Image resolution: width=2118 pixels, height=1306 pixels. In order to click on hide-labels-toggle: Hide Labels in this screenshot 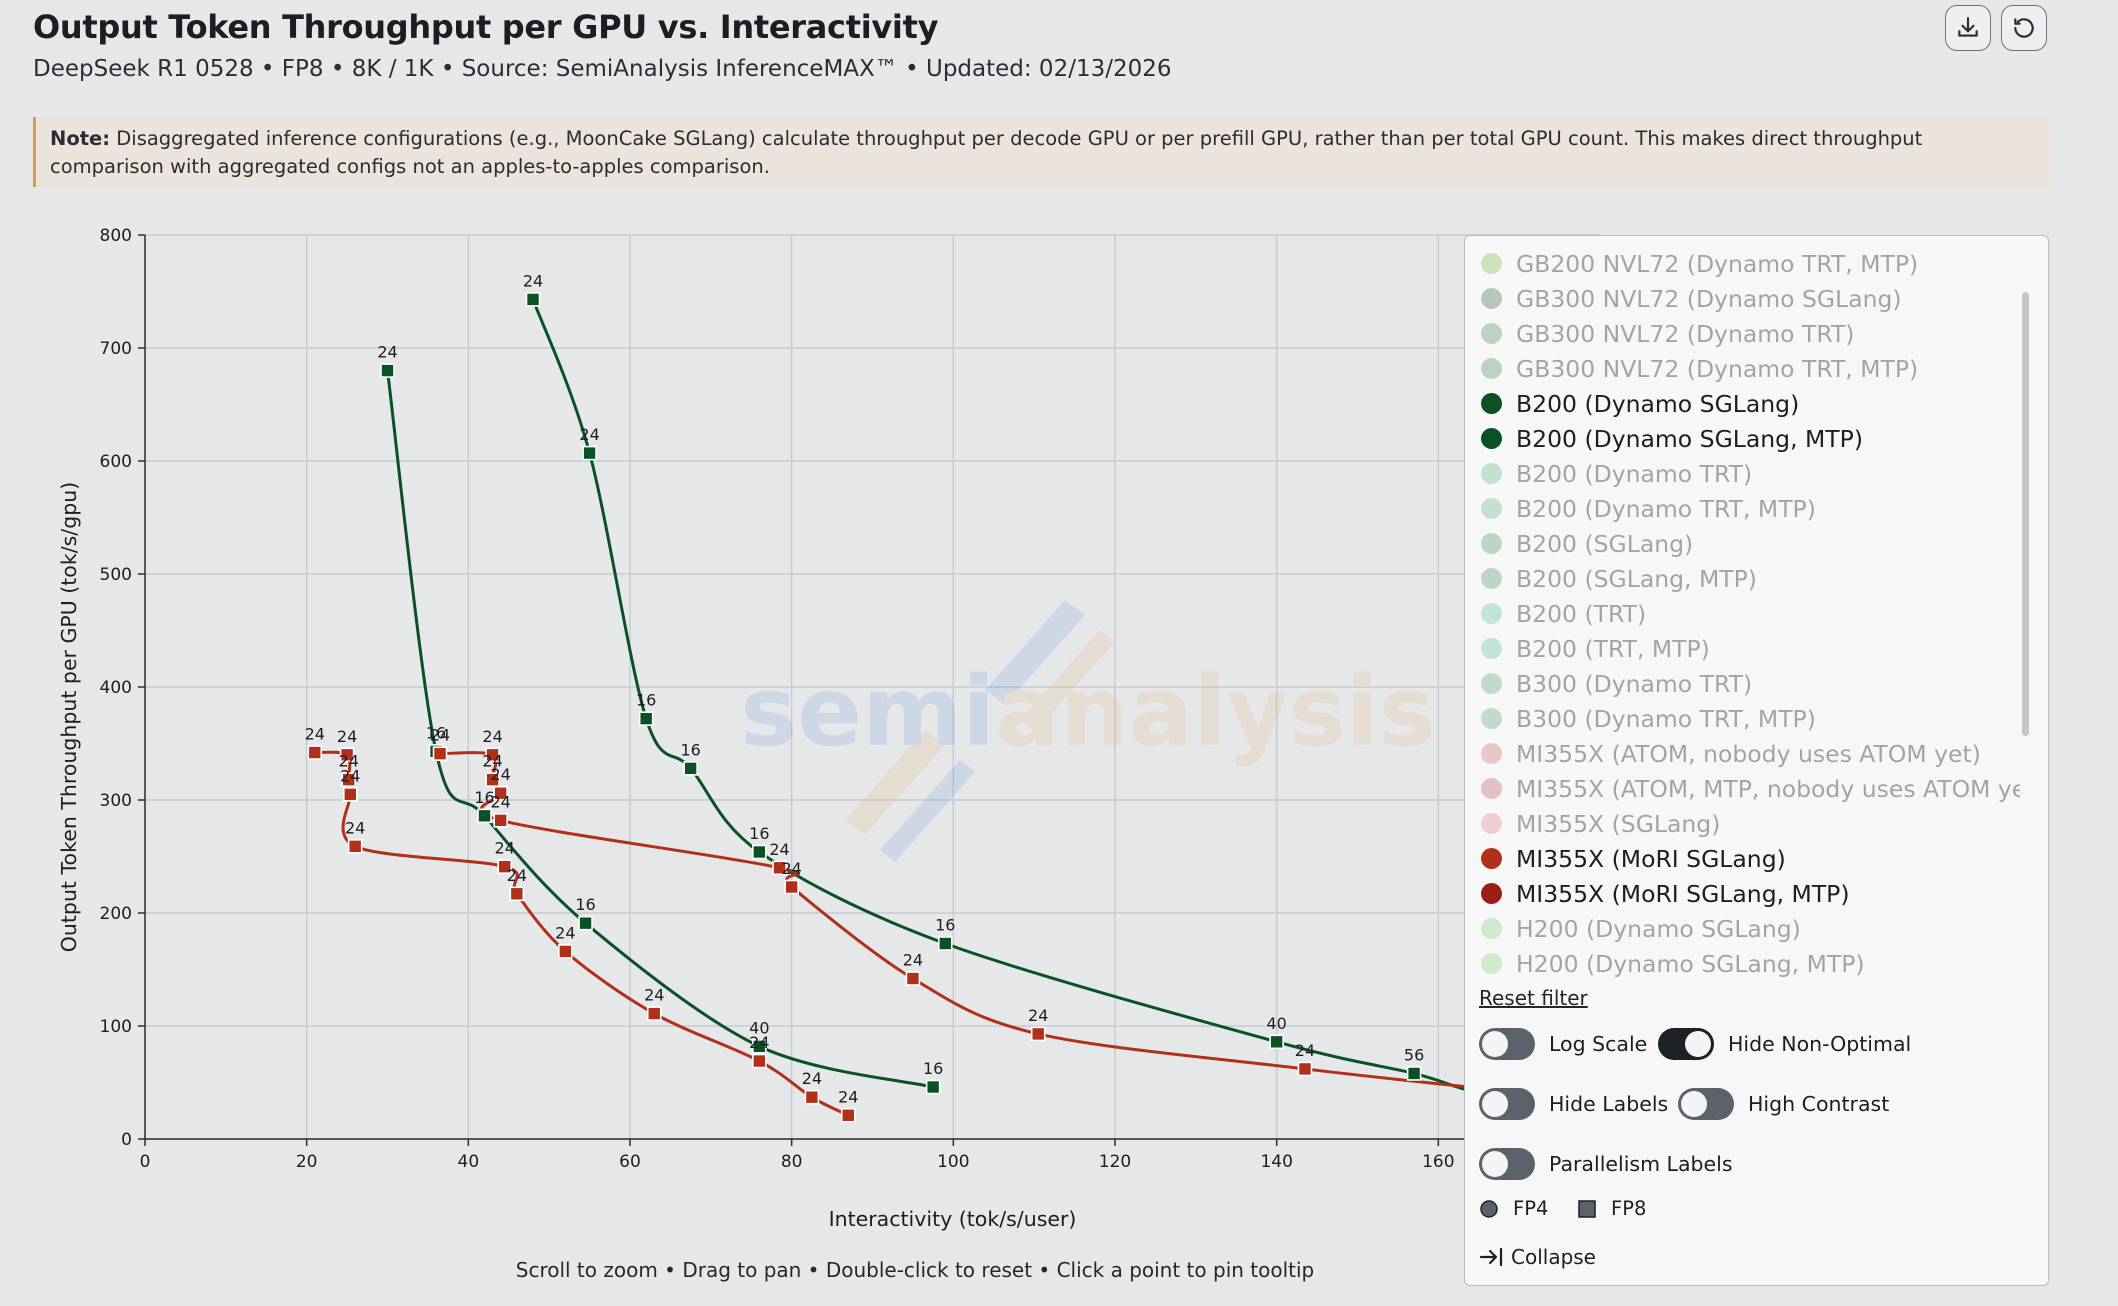, I will do `click(1573, 1104)`.